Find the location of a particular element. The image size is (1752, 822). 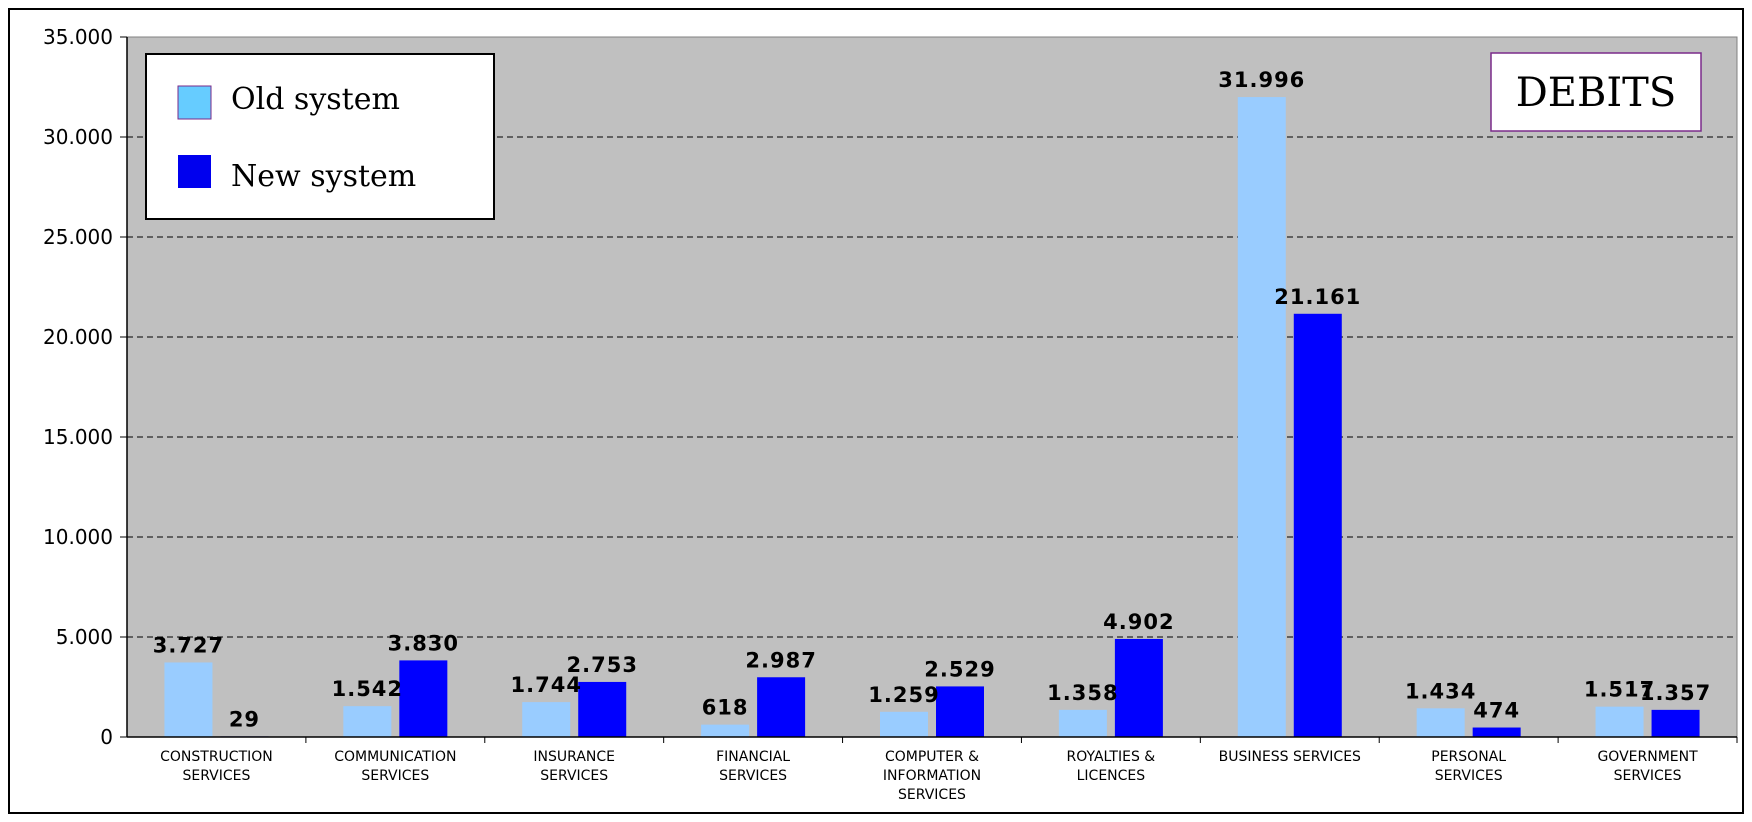

y-tick-label: 30.000 is located at coordinates (78, 137).